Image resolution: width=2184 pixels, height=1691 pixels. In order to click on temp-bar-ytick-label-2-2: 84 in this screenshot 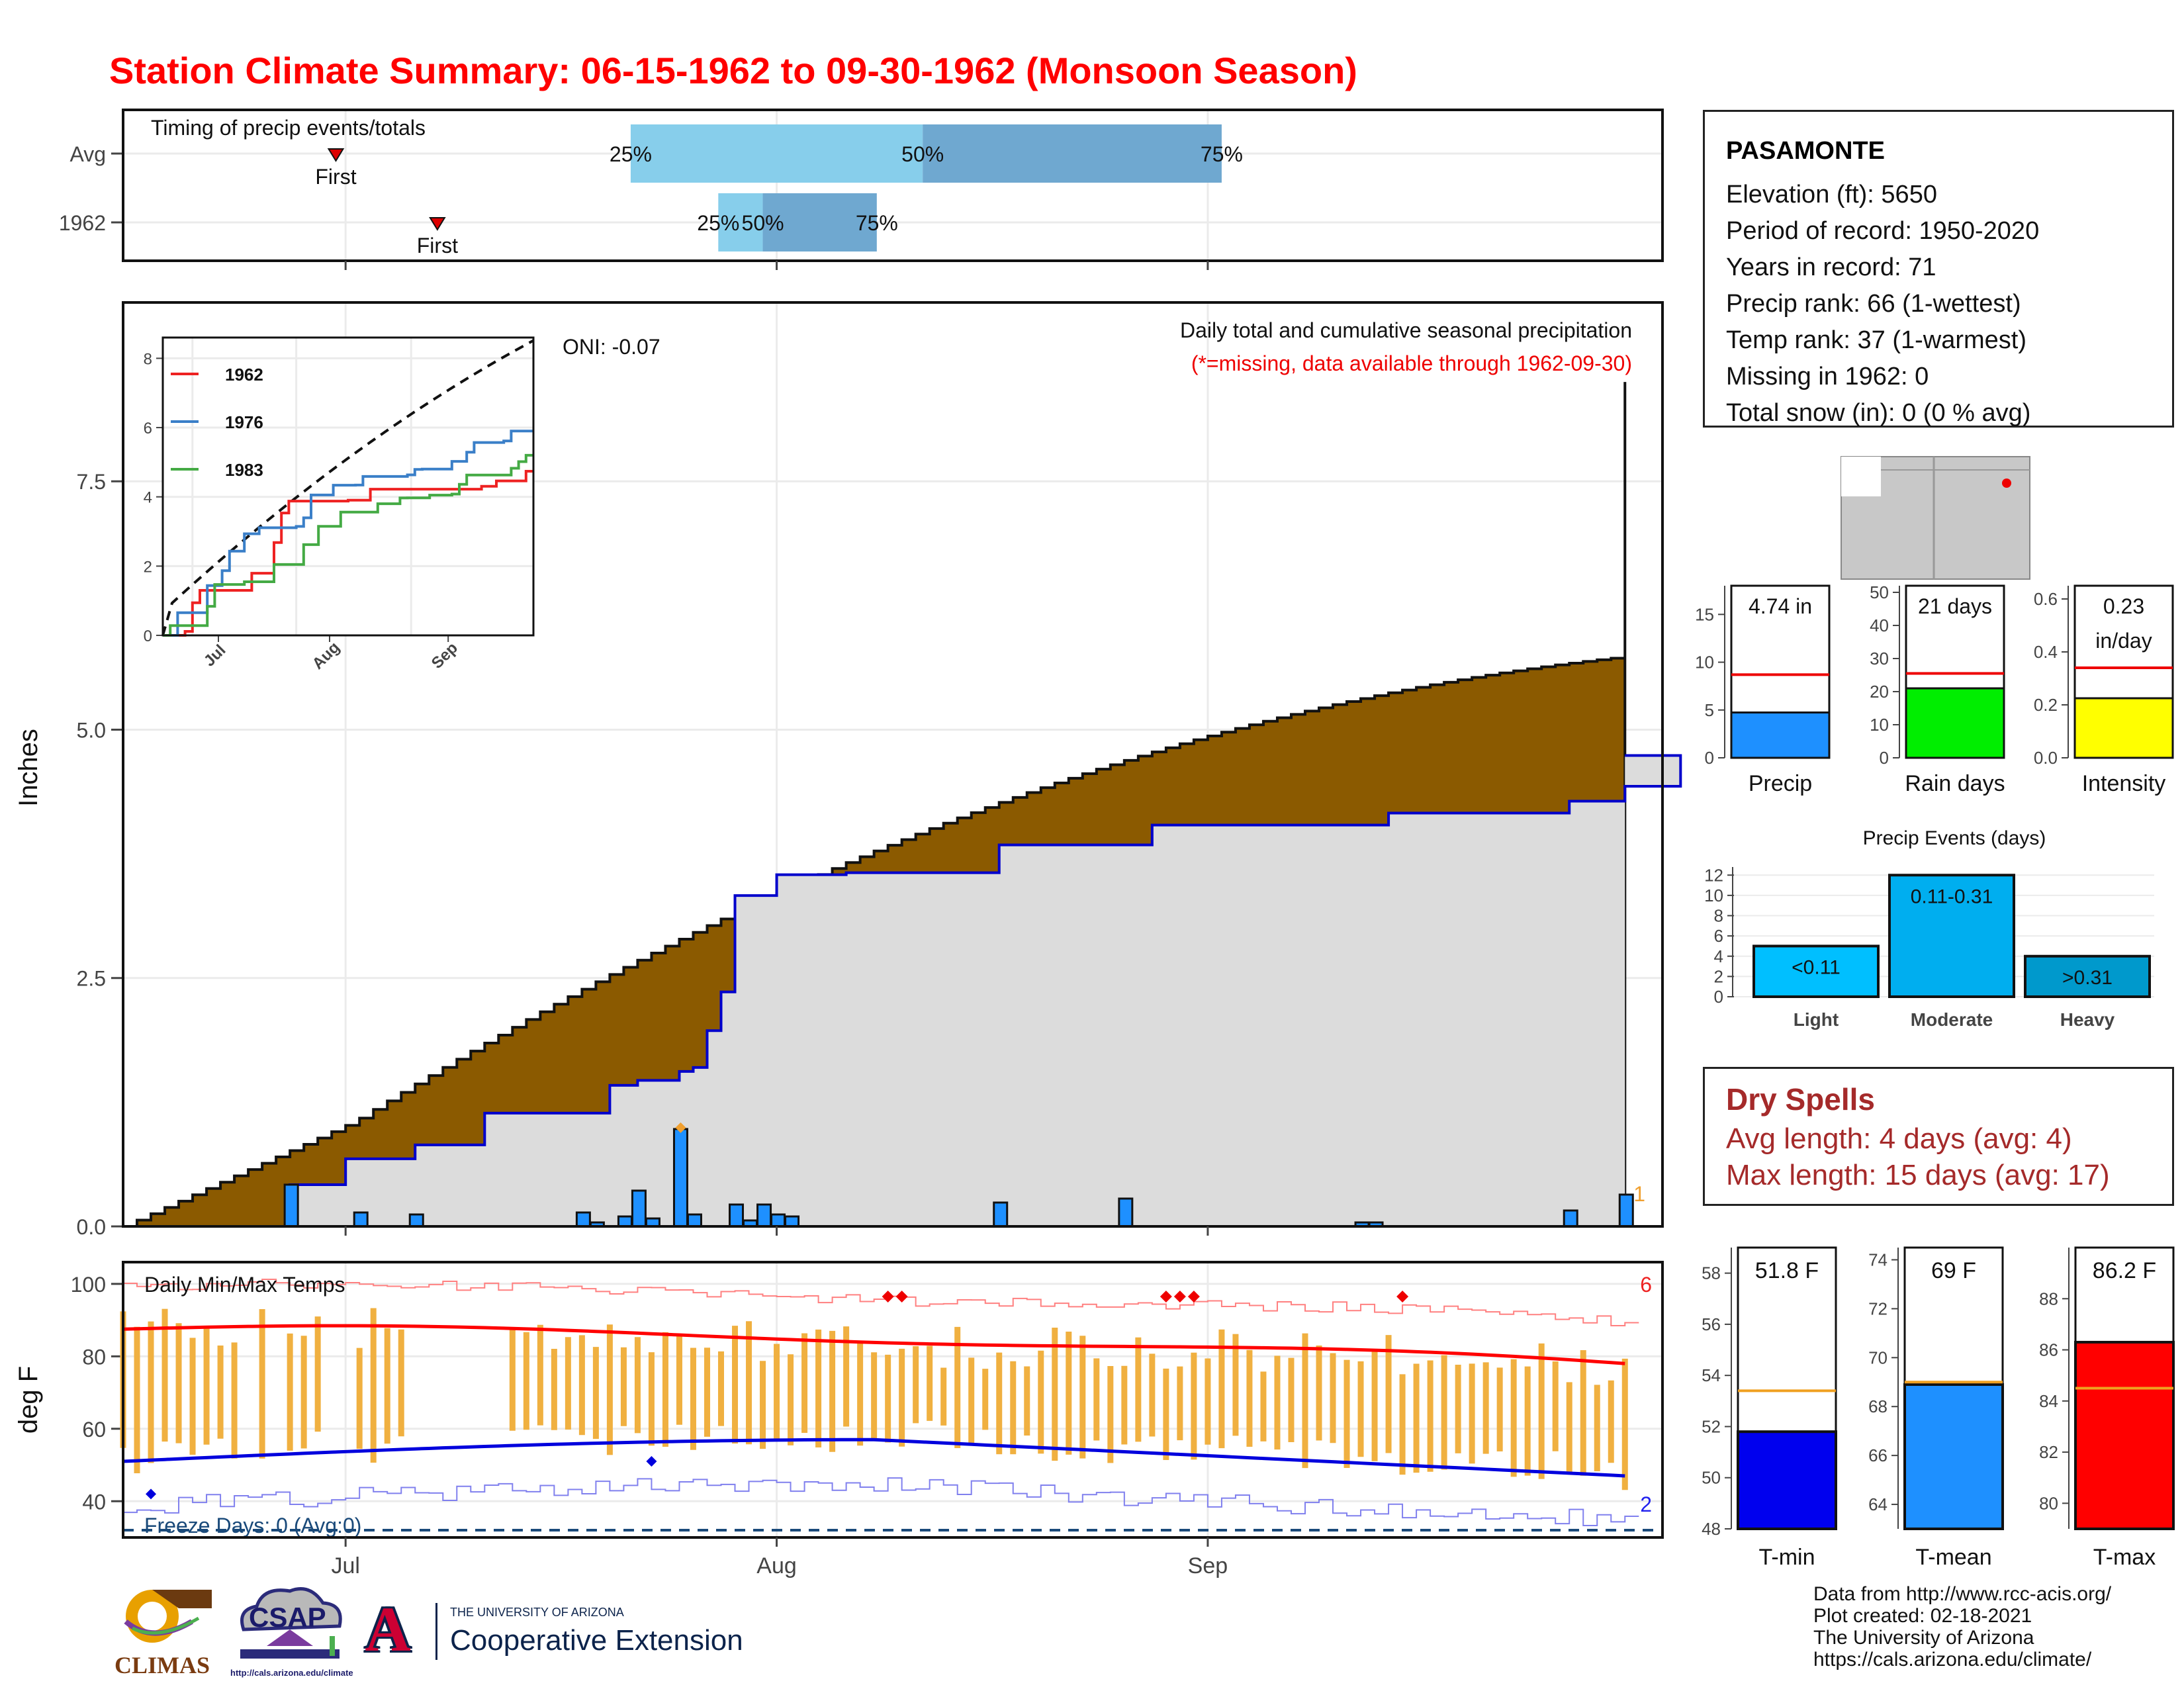, I will do `click(2048, 1401)`.